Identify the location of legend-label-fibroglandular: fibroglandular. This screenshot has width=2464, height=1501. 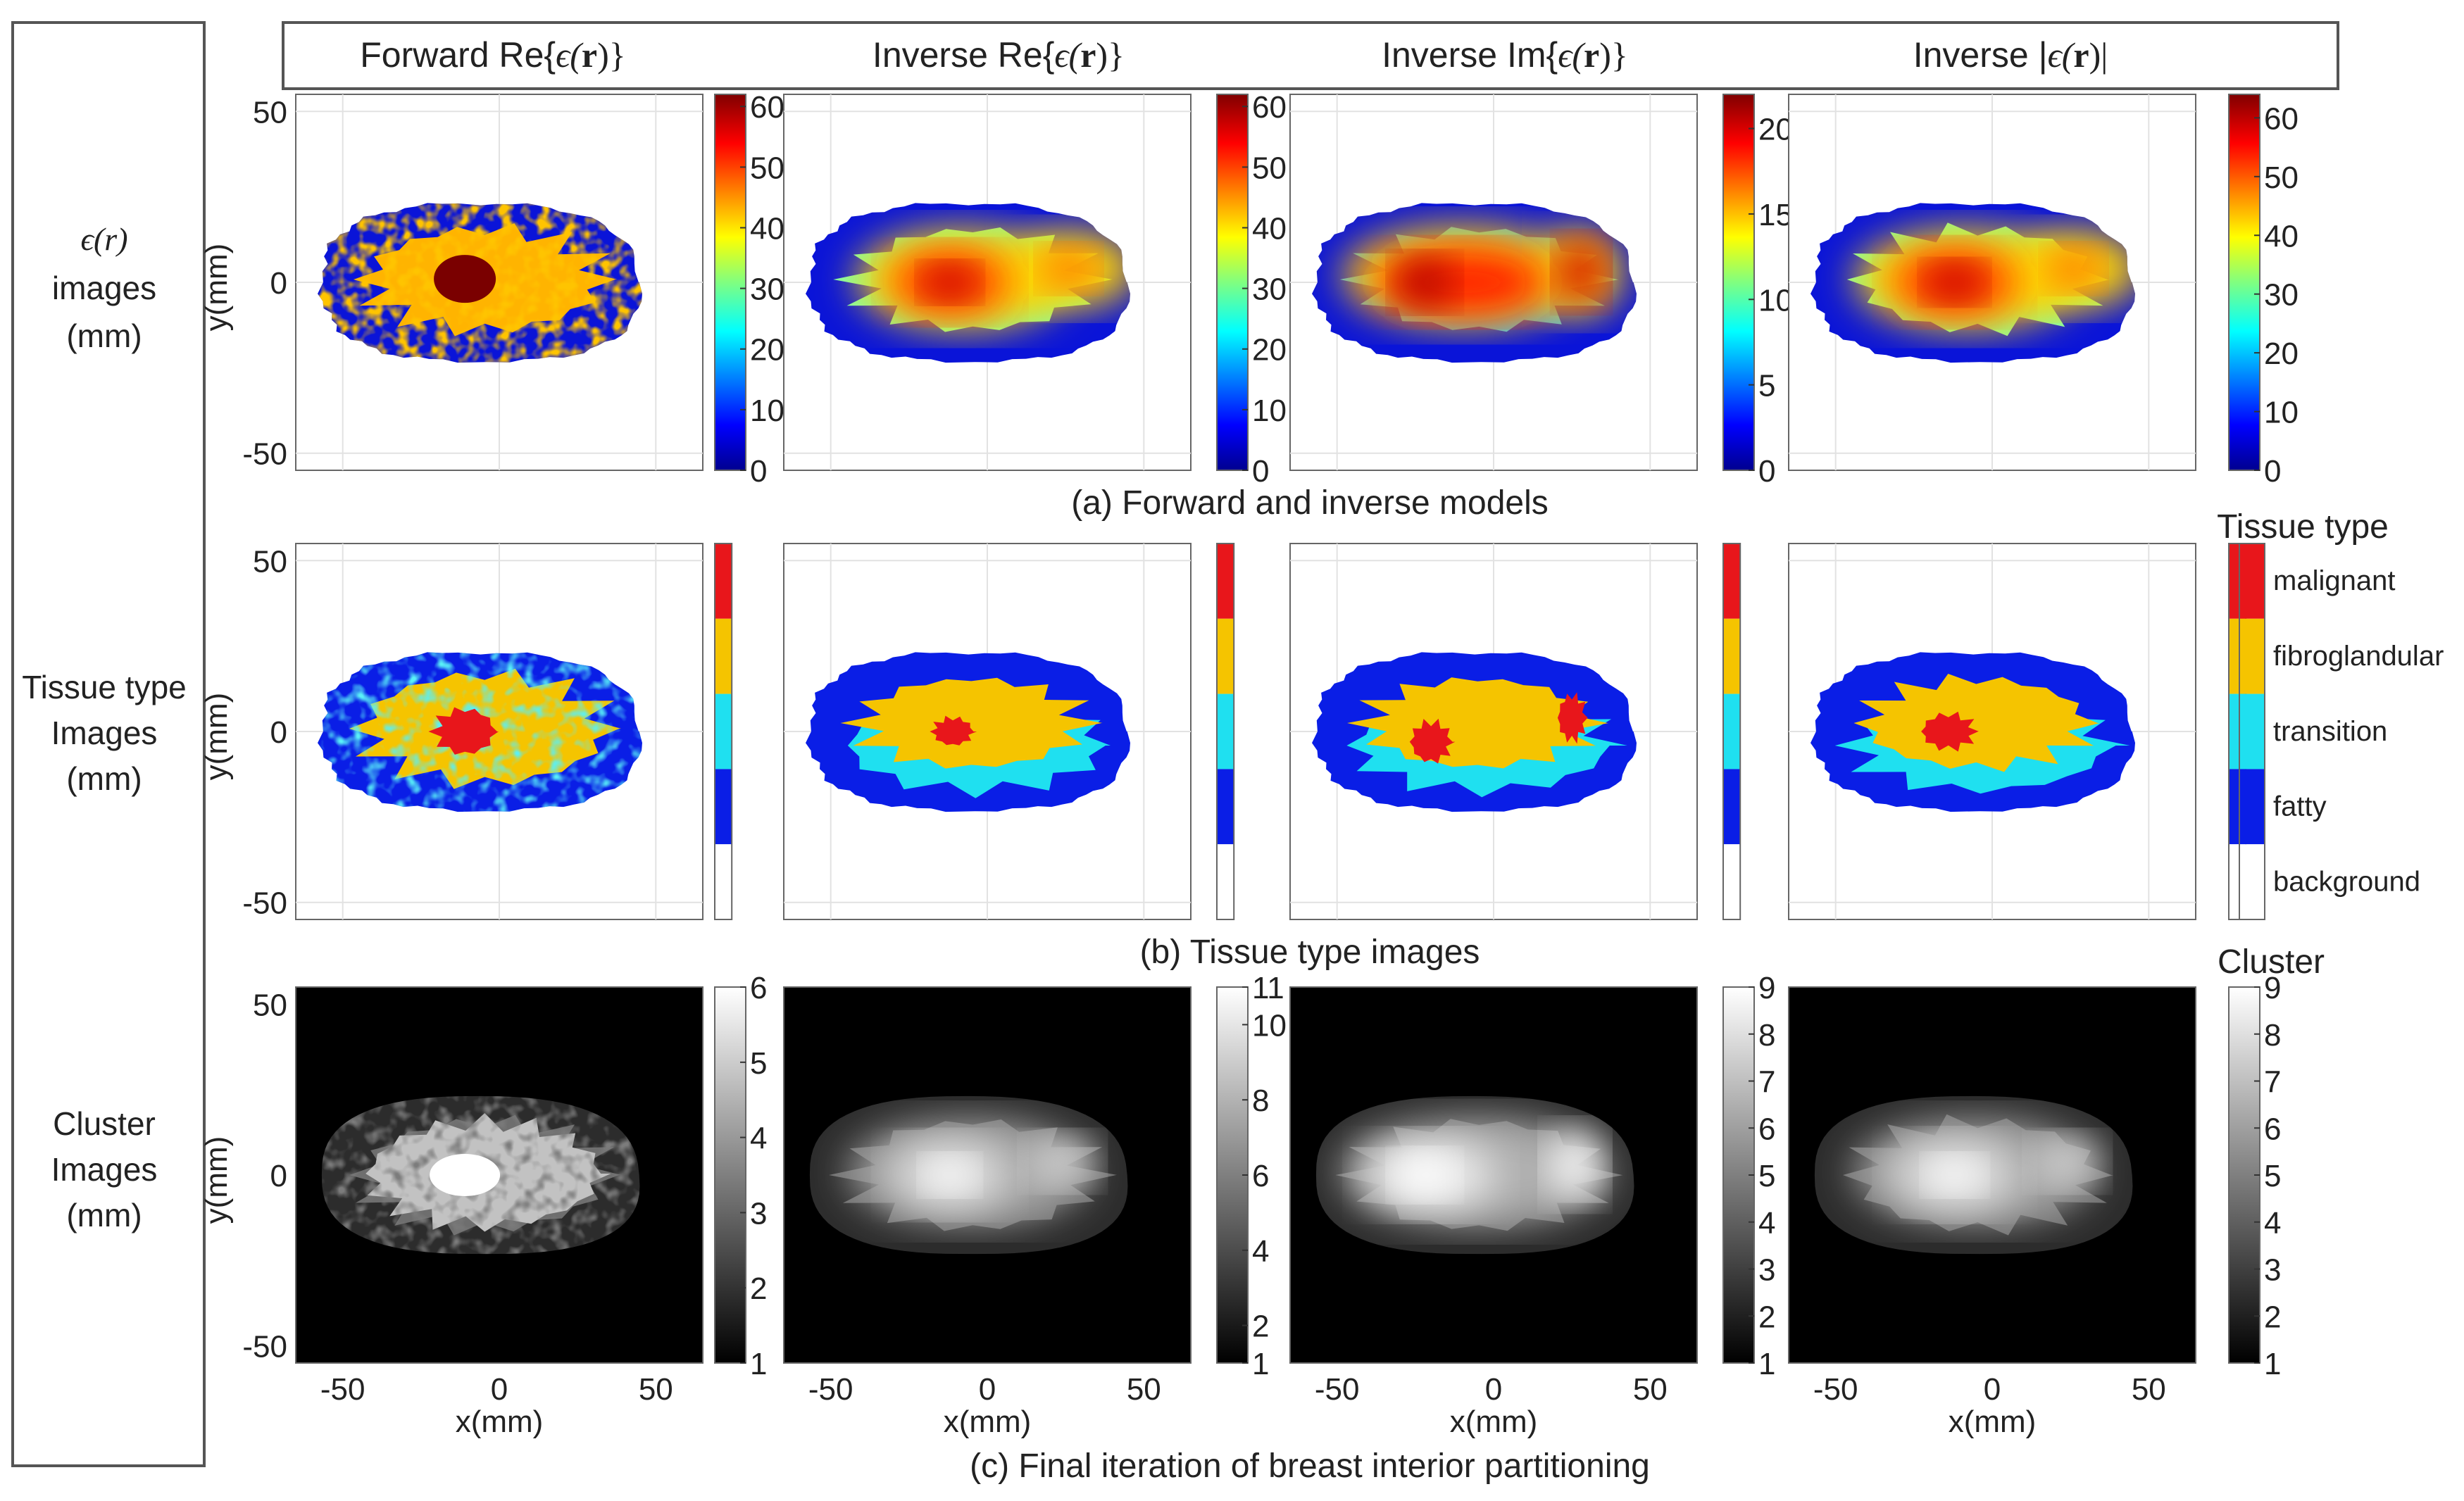
(2358, 656).